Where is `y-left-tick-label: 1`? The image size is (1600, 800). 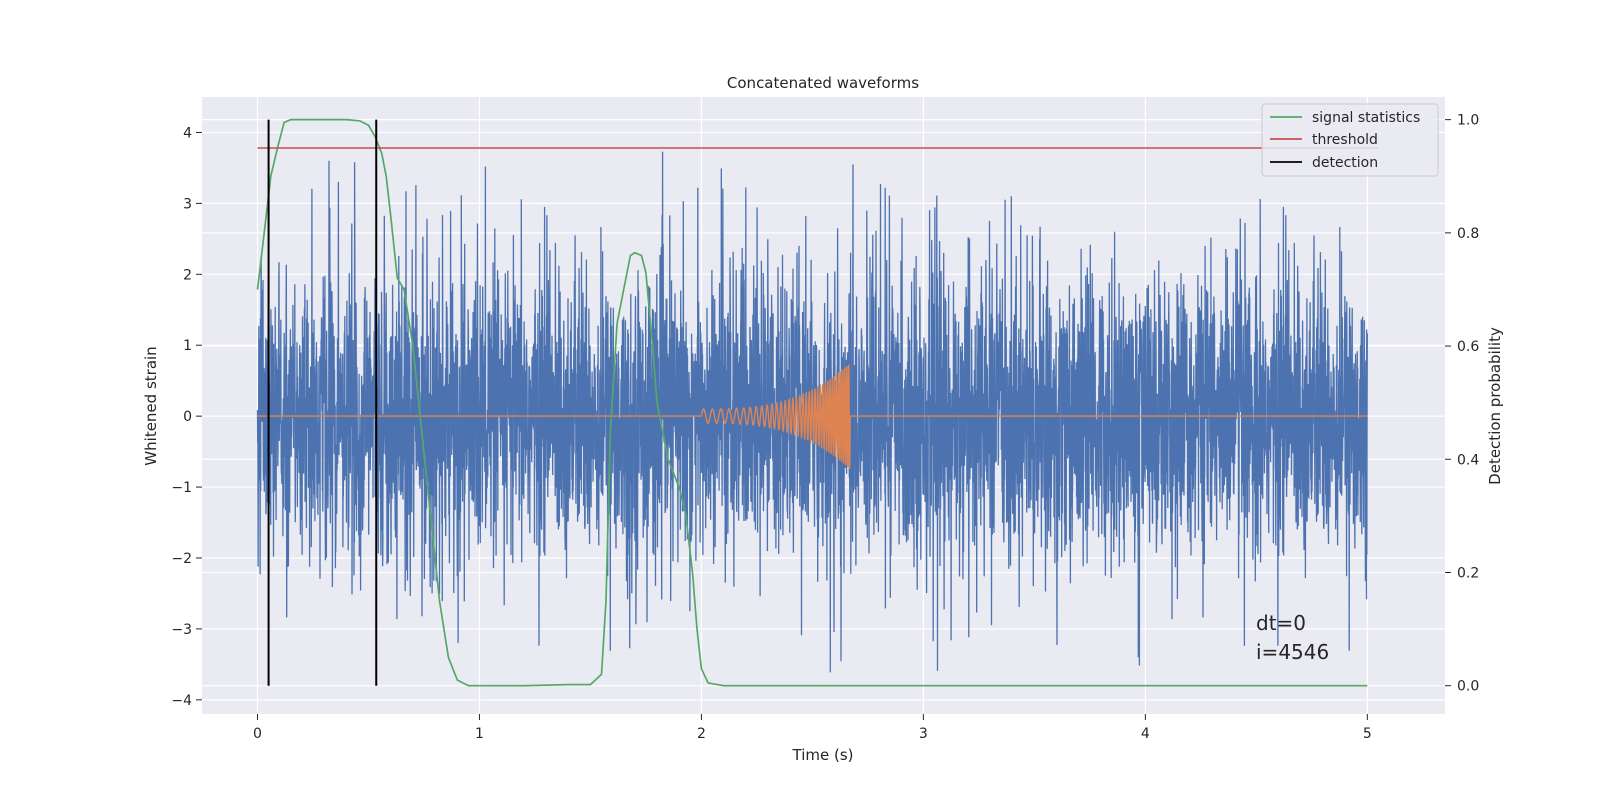
y-left-tick-label: 1 is located at coordinates (187, 346).